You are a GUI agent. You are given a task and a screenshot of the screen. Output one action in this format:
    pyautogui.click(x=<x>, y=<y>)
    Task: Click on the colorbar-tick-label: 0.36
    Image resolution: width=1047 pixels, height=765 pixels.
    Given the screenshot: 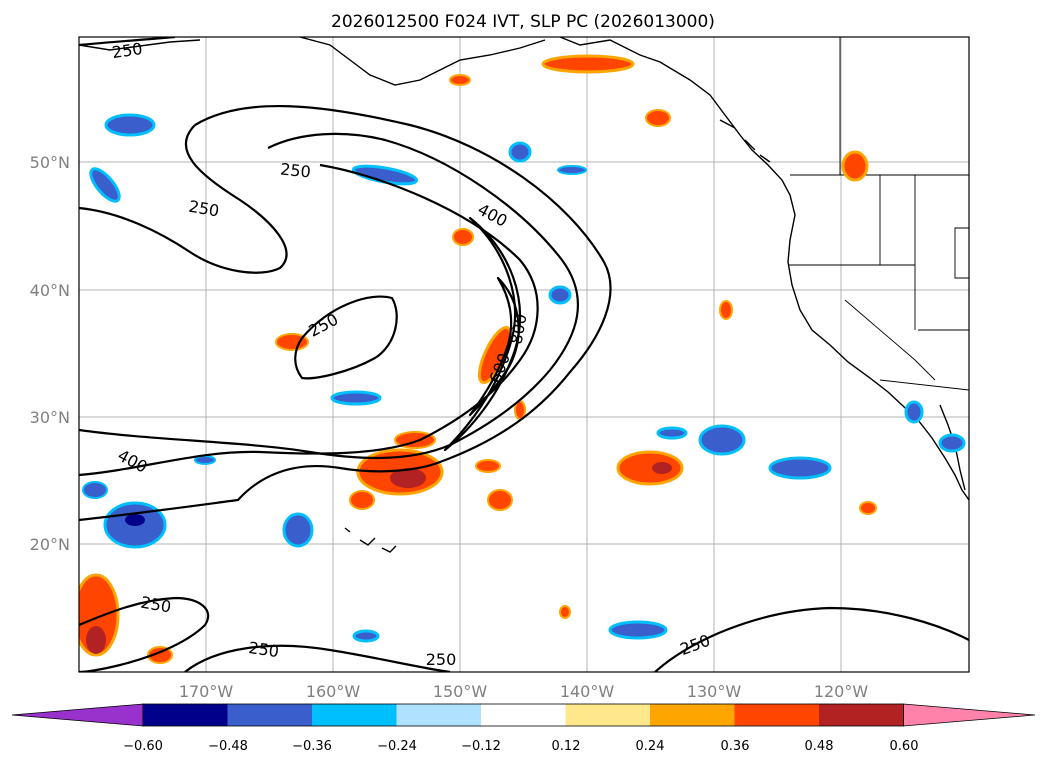 What is the action you would take?
    pyautogui.click(x=735, y=746)
    